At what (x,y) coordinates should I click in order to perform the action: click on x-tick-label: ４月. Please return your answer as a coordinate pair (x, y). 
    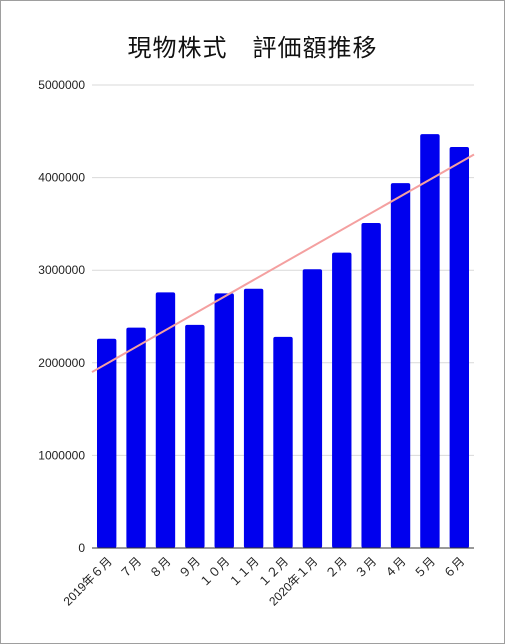
    Looking at the image, I should click on (395, 567).